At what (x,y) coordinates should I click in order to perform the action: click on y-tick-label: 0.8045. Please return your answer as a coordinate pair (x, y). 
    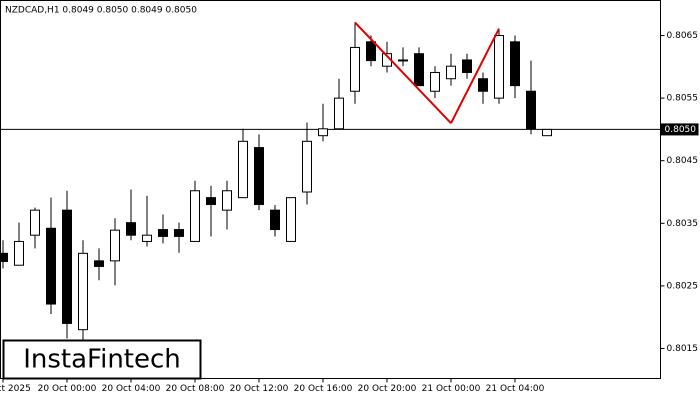
    Looking at the image, I should click on (683, 161).